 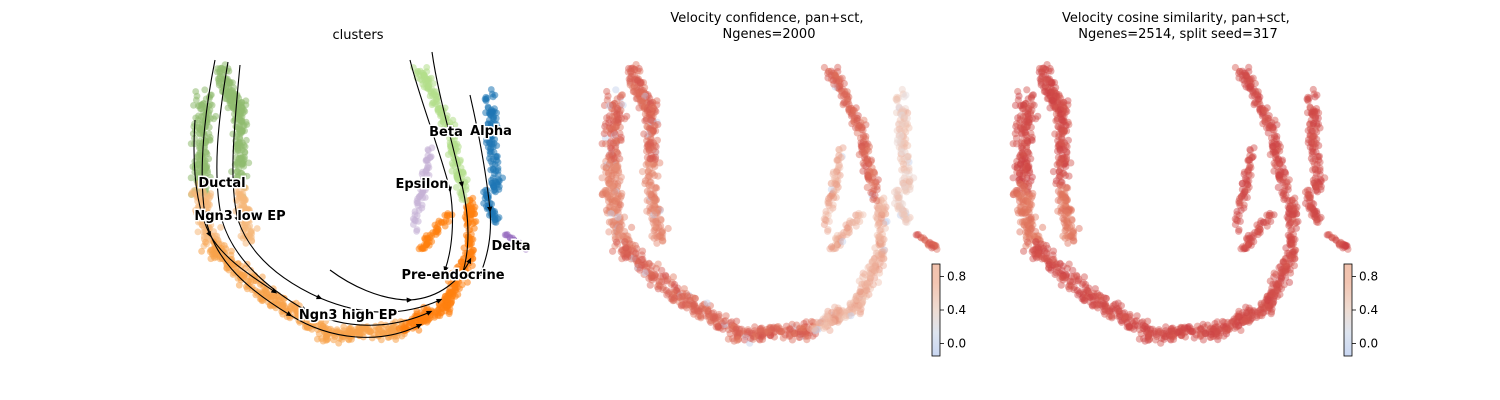 I want to click on colorbar: 0.00.40.8, so click(x=948, y=310).